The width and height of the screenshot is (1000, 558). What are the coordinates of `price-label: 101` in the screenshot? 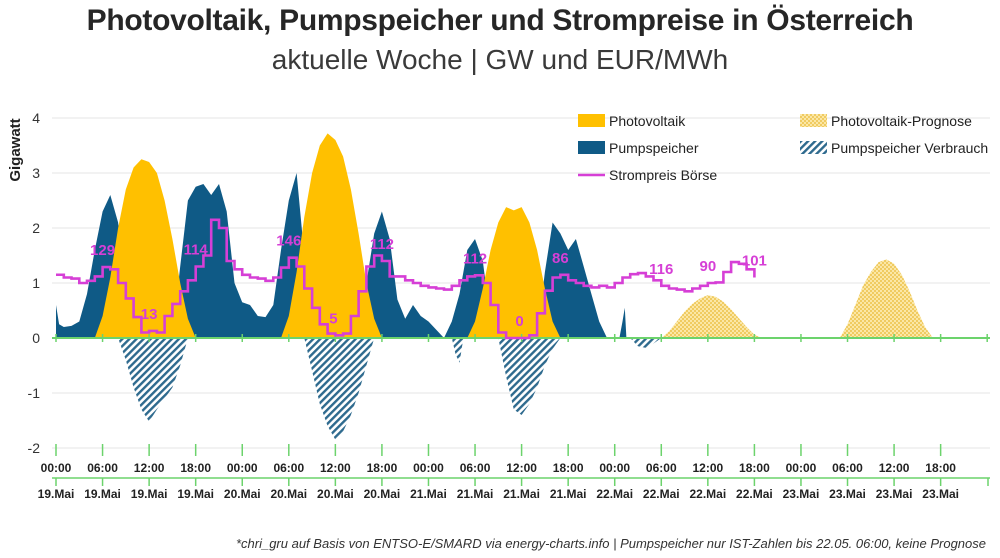 It's located at (754, 261).